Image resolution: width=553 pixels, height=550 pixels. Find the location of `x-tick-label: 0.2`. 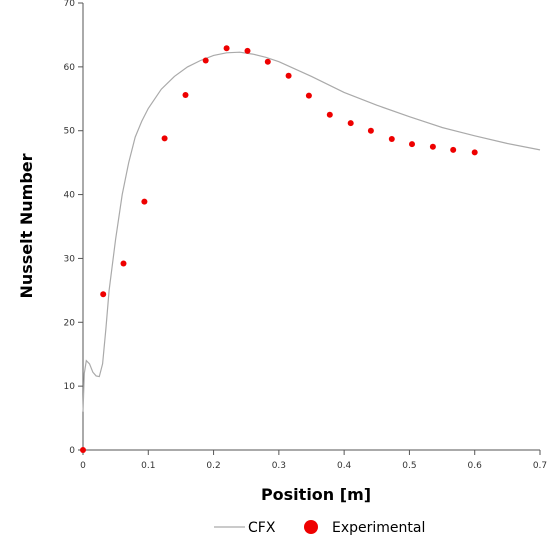

x-tick-label: 0.2 is located at coordinates (213, 466).